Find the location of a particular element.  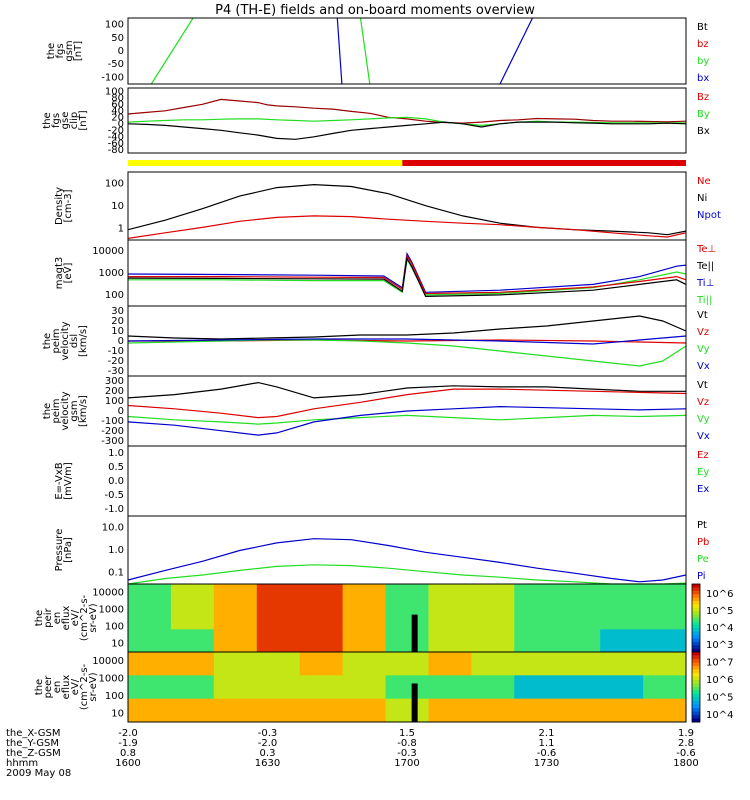

ylabel-temperature: magt3[eV] is located at coordinates (64, 273).